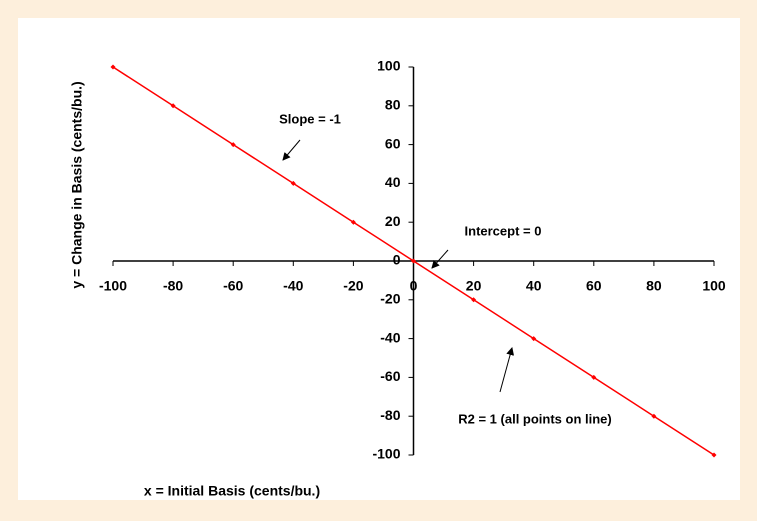 The width and height of the screenshot is (757, 521). What do you see at coordinates (233, 286) in the screenshot?
I see `x-tick-label: -60` at bounding box center [233, 286].